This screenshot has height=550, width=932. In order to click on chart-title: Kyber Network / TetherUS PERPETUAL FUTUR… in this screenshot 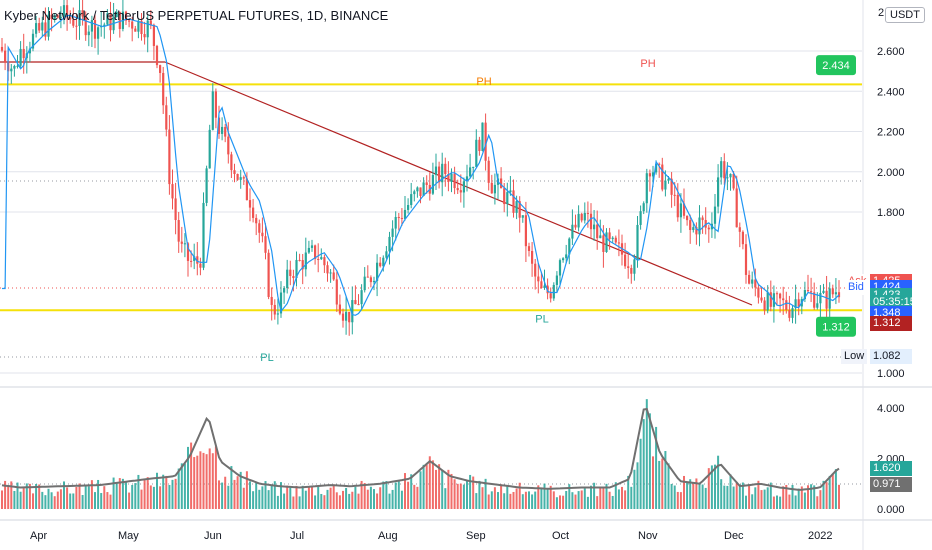, I will do `click(196, 15)`.